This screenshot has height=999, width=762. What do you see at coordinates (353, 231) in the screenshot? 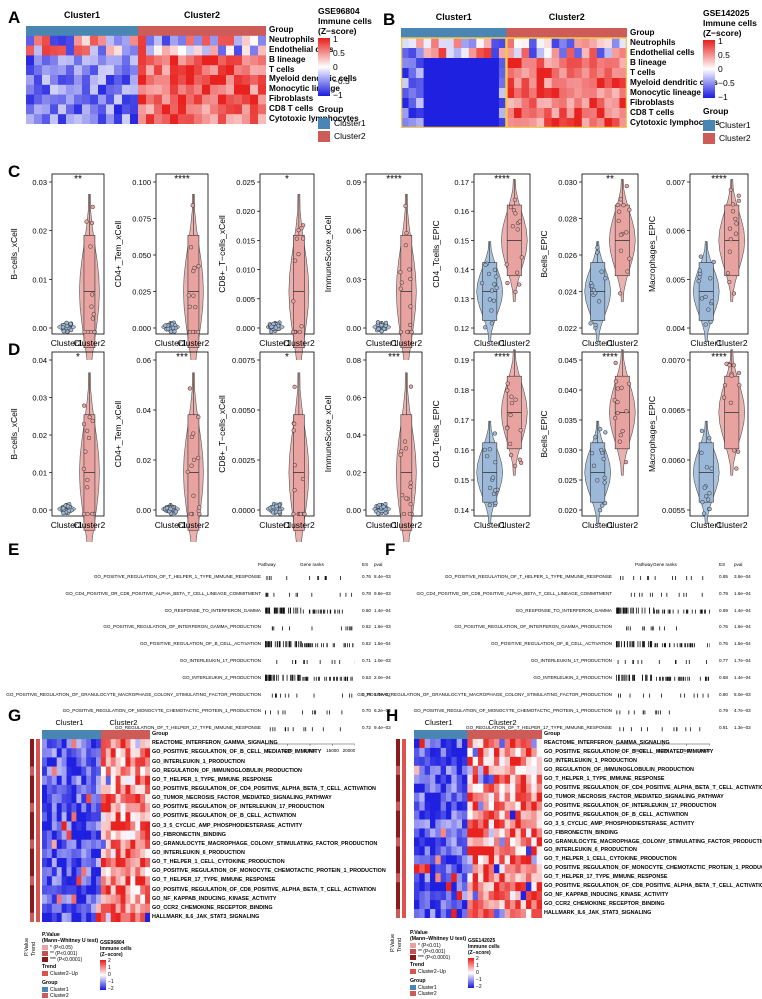
I see `y-tick-label: 0.06` at bounding box center [353, 231].